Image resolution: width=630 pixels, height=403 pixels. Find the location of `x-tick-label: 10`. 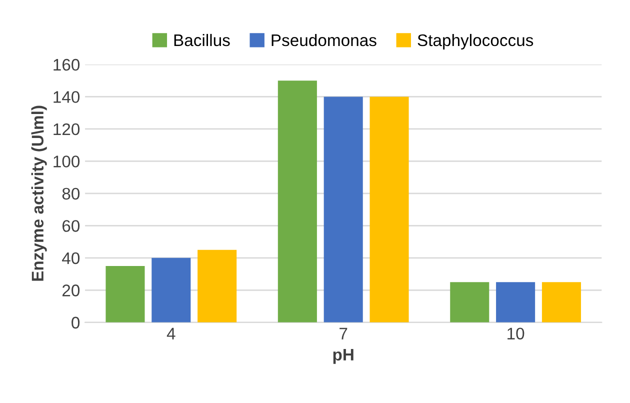

x-tick-label: 10 is located at coordinates (516, 334).